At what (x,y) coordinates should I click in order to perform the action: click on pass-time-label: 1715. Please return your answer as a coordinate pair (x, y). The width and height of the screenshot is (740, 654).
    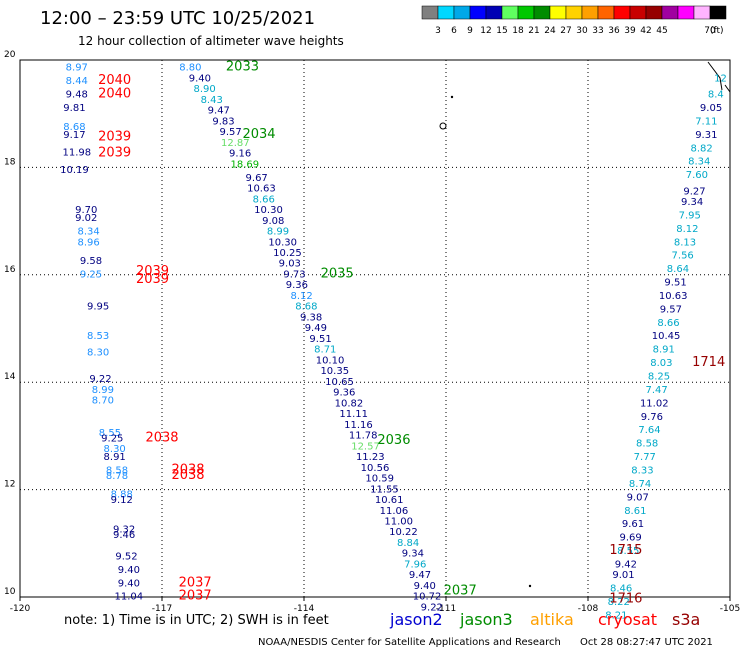
    Looking at the image, I should click on (625, 550).